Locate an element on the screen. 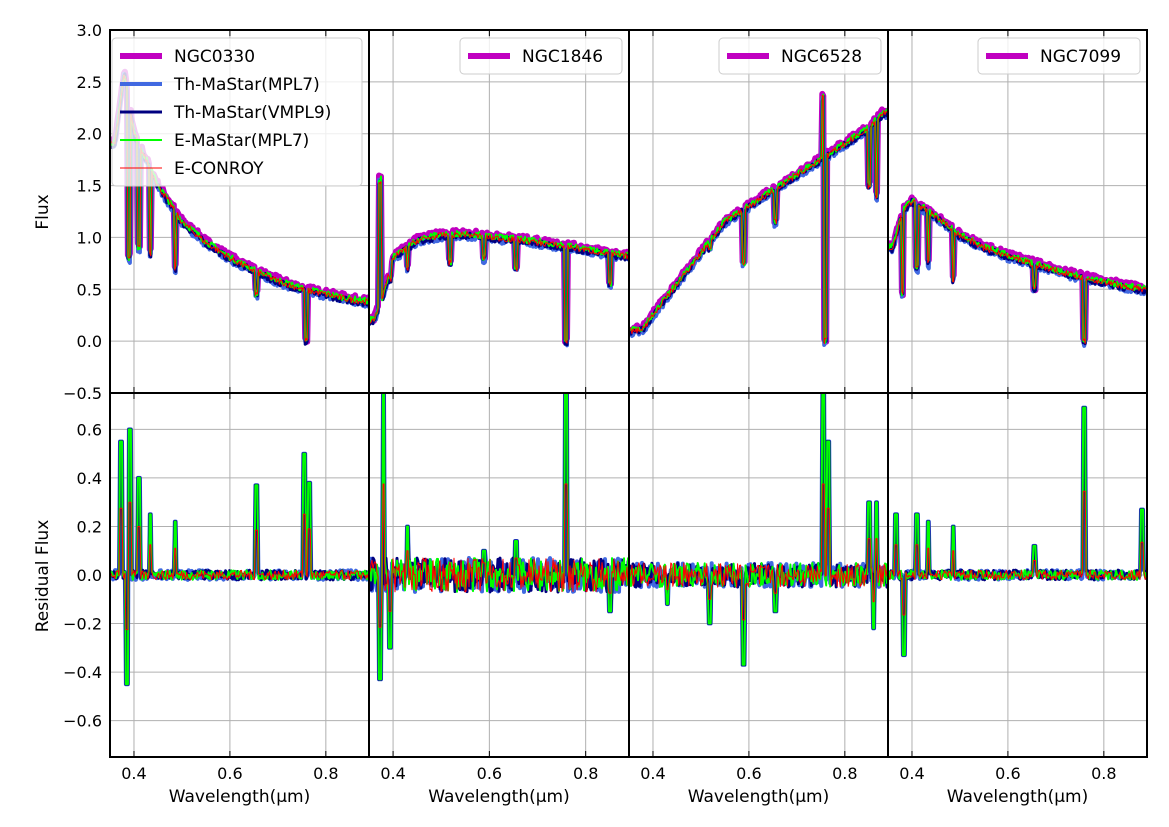 Image resolution: width=1169 pixels, height=827 pixels. legend-label: NGC0330 is located at coordinates (214, 57).